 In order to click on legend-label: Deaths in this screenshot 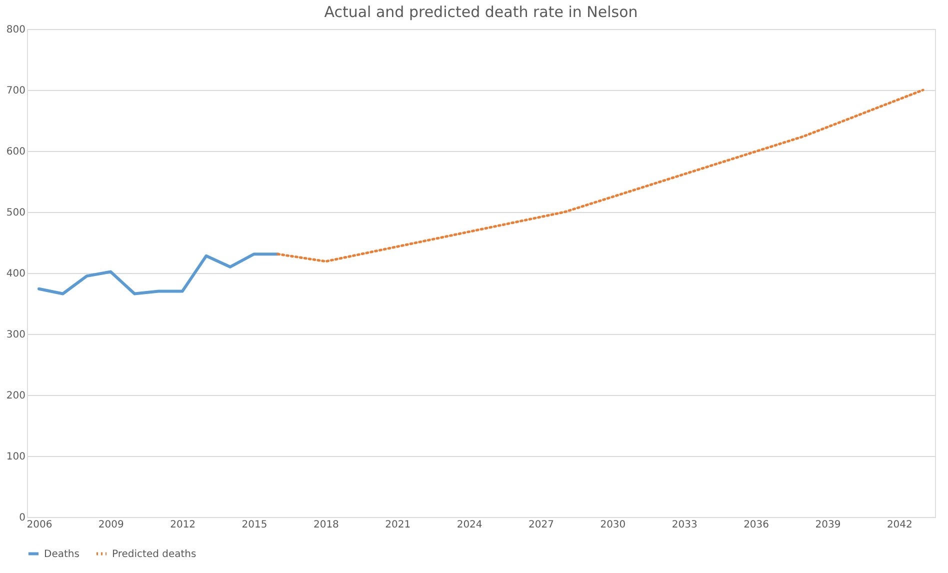, I will do `click(62, 554)`.